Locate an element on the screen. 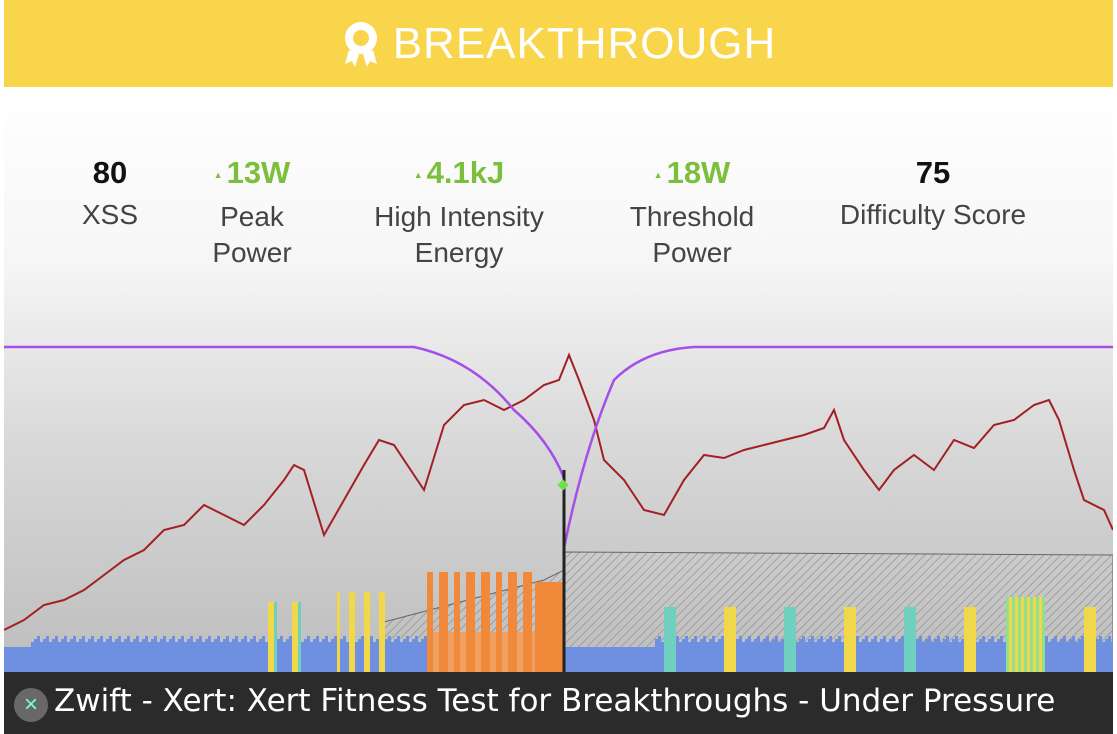 The image size is (1117, 734). close-icon: × is located at coordinates (31, 705).